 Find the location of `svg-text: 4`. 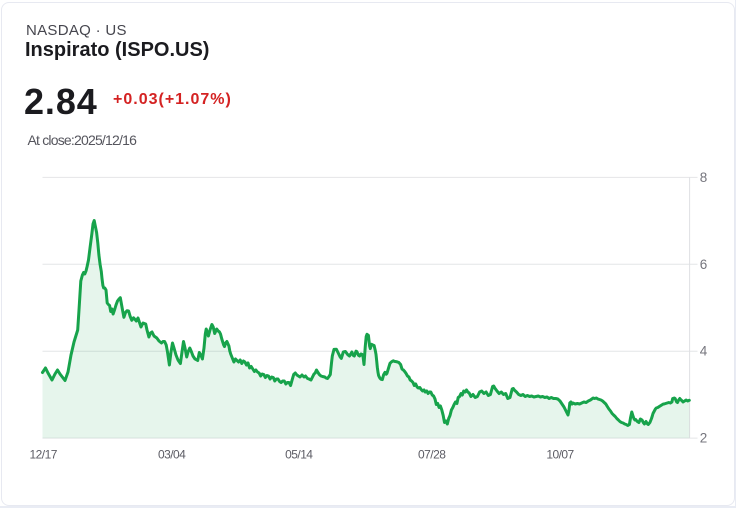

svg-text: 4 is located at coordinates (704, 351).